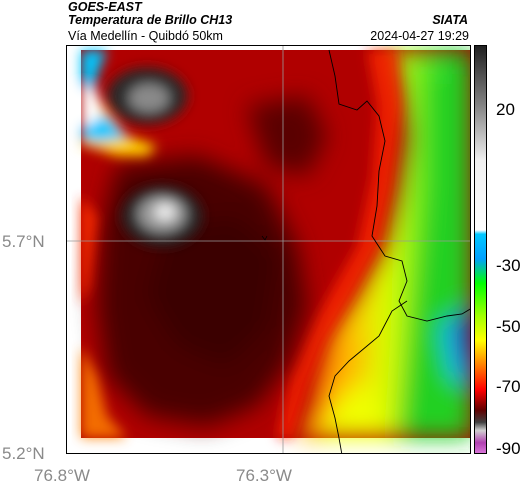  Describe the element at coordinates (508, 448) in the screenshot. I see `colorbar-tick-neg90: -90` at that location.